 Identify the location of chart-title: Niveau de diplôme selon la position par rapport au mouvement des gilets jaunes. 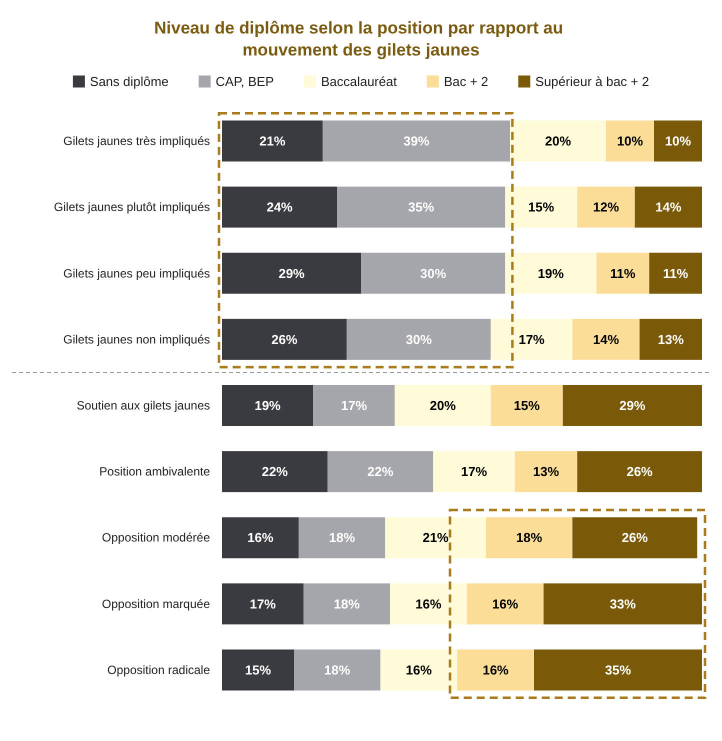
(361, 39).